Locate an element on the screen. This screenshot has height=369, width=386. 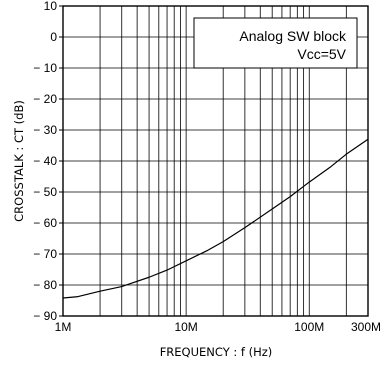
x-axis-label: FREQUENCY : f (Hz) is located at coordinates (216, 352).